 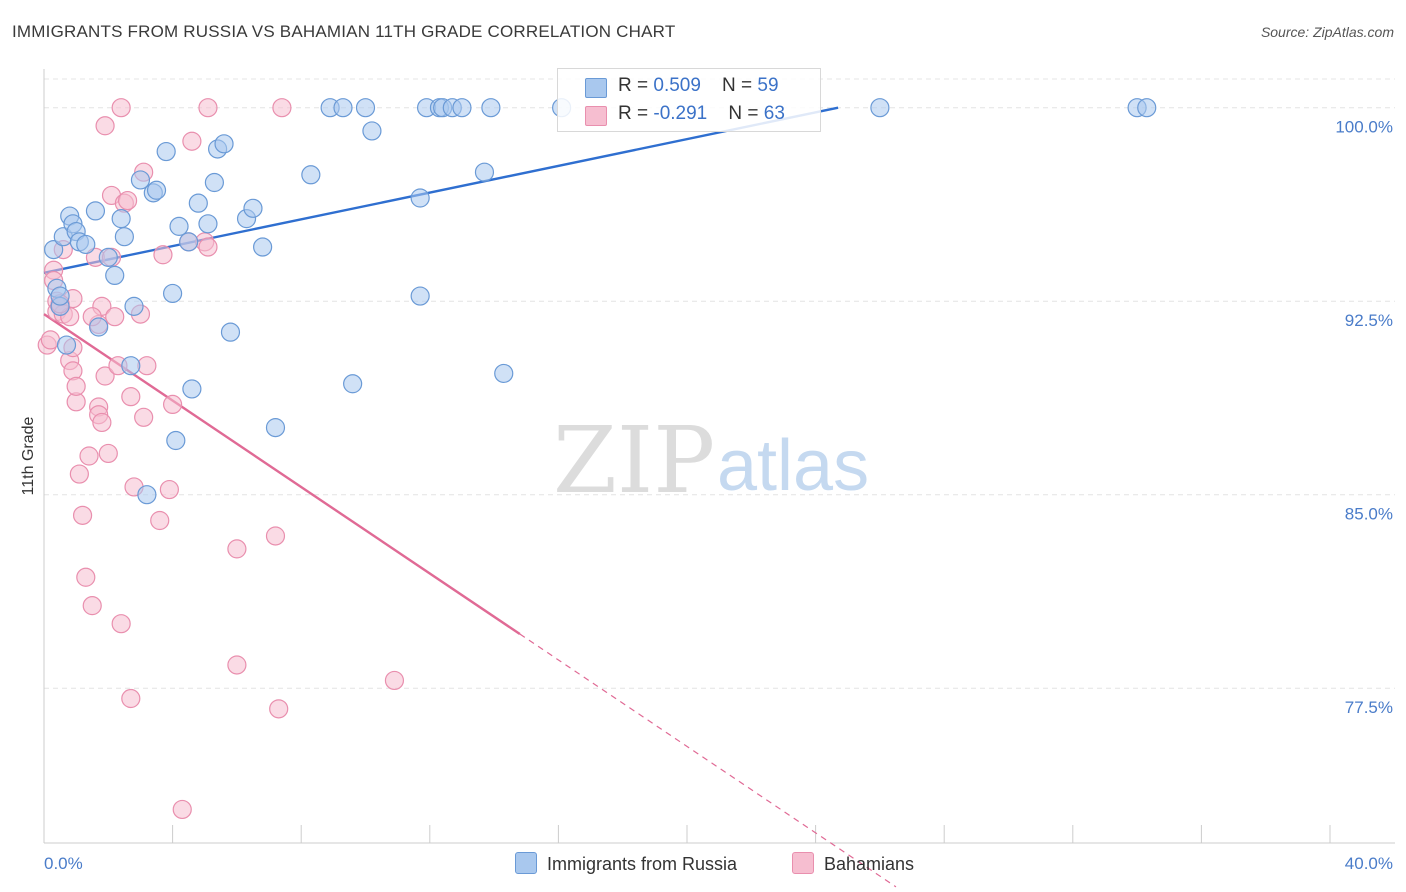 What do you see at coordinates (526, 863) in the screenshot?
I see `russia-legend-swatch` at bounding box center [526, 863].